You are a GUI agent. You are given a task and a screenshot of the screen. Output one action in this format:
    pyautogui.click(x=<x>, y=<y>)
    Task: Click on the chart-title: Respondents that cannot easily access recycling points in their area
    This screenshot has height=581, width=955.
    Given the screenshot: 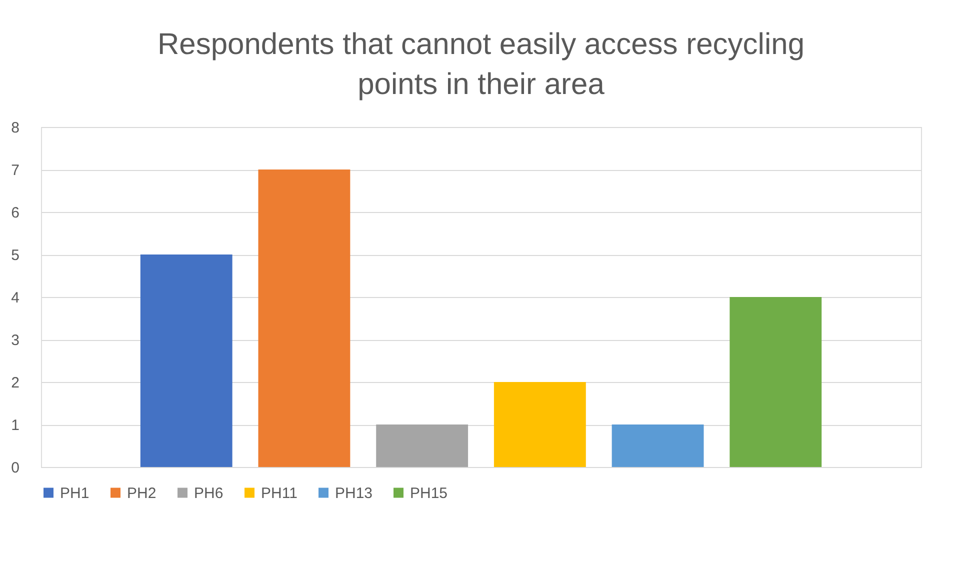 What is the action you would take?
    pyautogui.click(x=481, y=64)
    